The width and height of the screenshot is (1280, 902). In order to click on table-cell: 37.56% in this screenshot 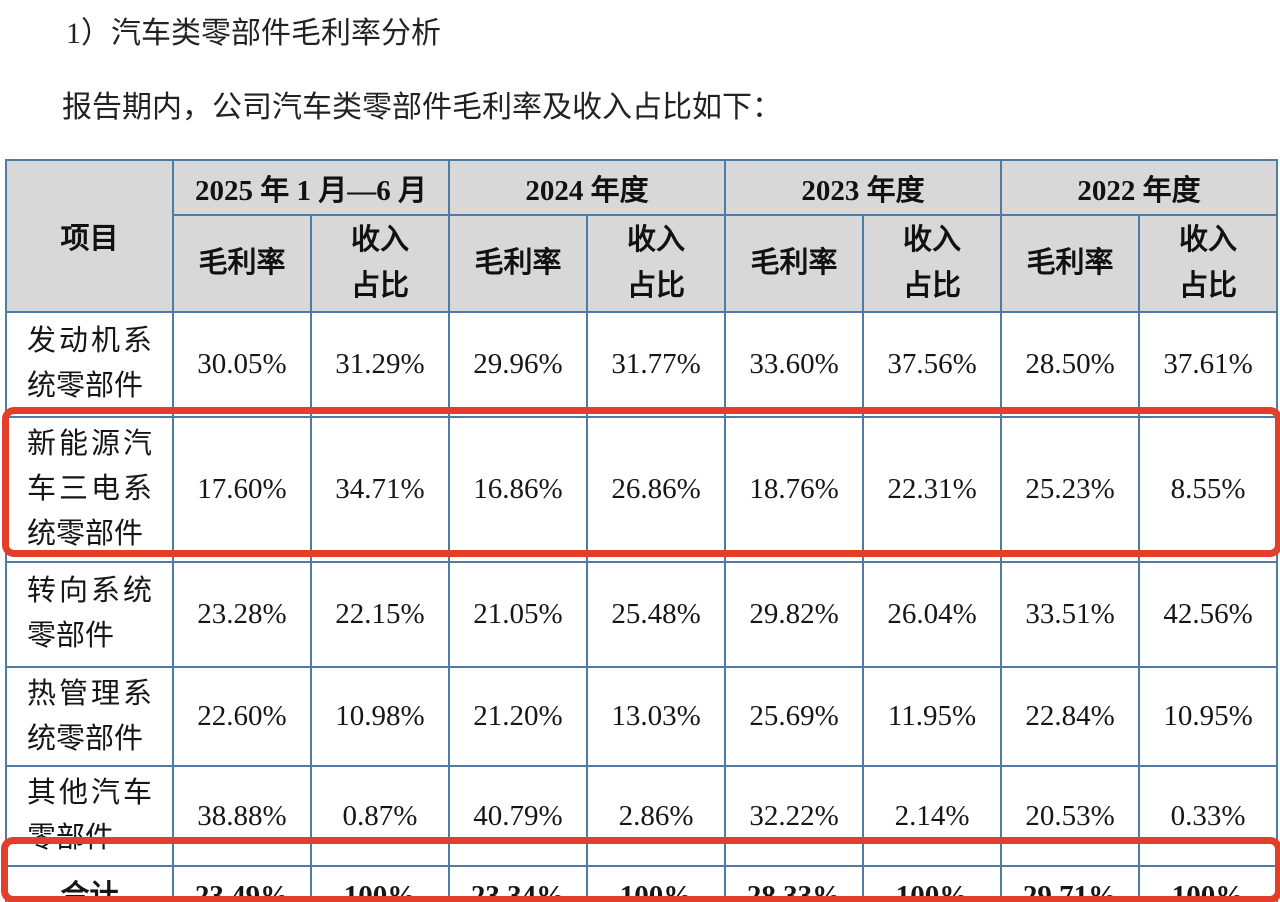, I will do `click(932, 364)`.